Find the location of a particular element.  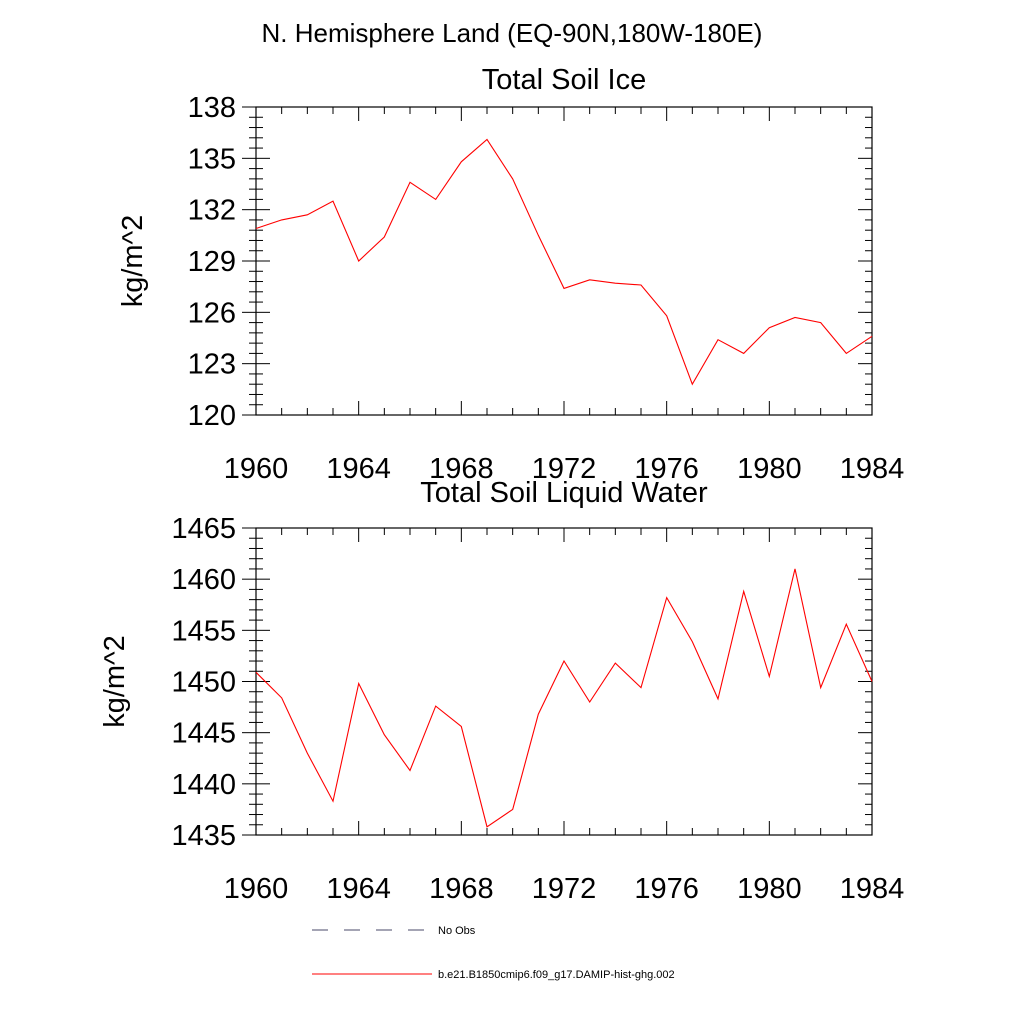

chart-title: Total Soil Ice is located at coordinates (564, 80).